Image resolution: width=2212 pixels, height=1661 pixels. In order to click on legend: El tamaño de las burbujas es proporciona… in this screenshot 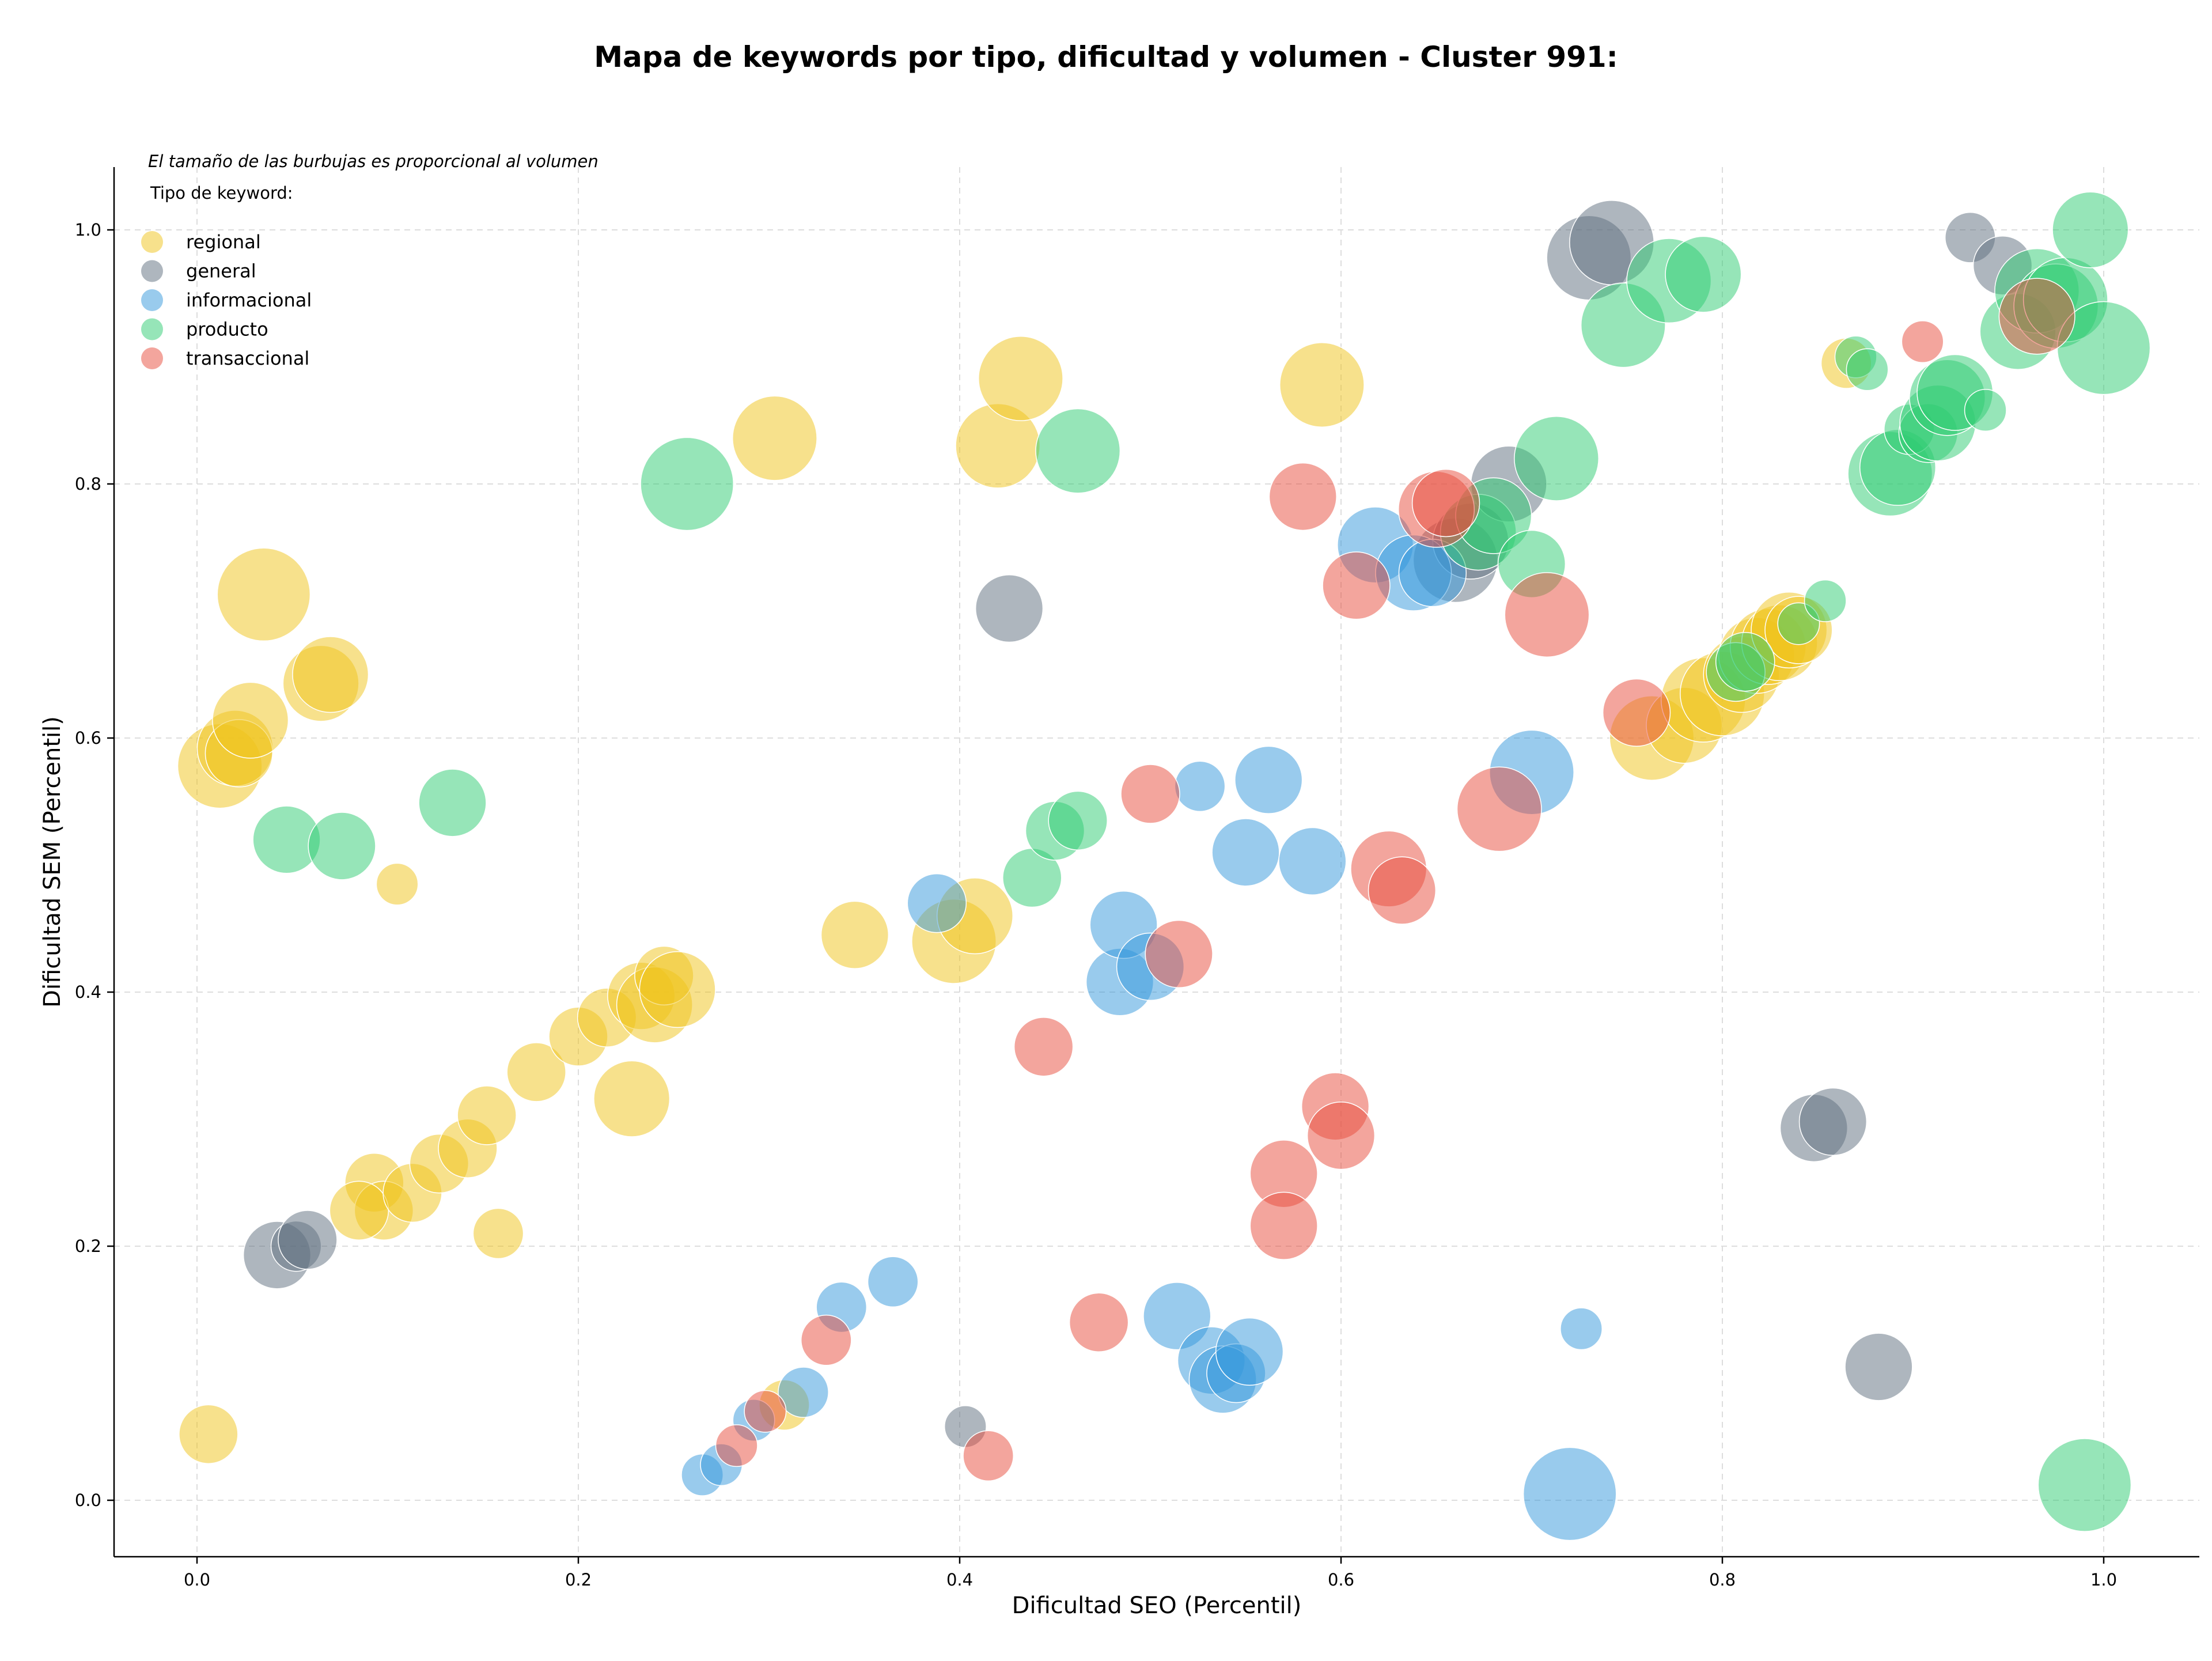, I will do `click(370, 260)`.